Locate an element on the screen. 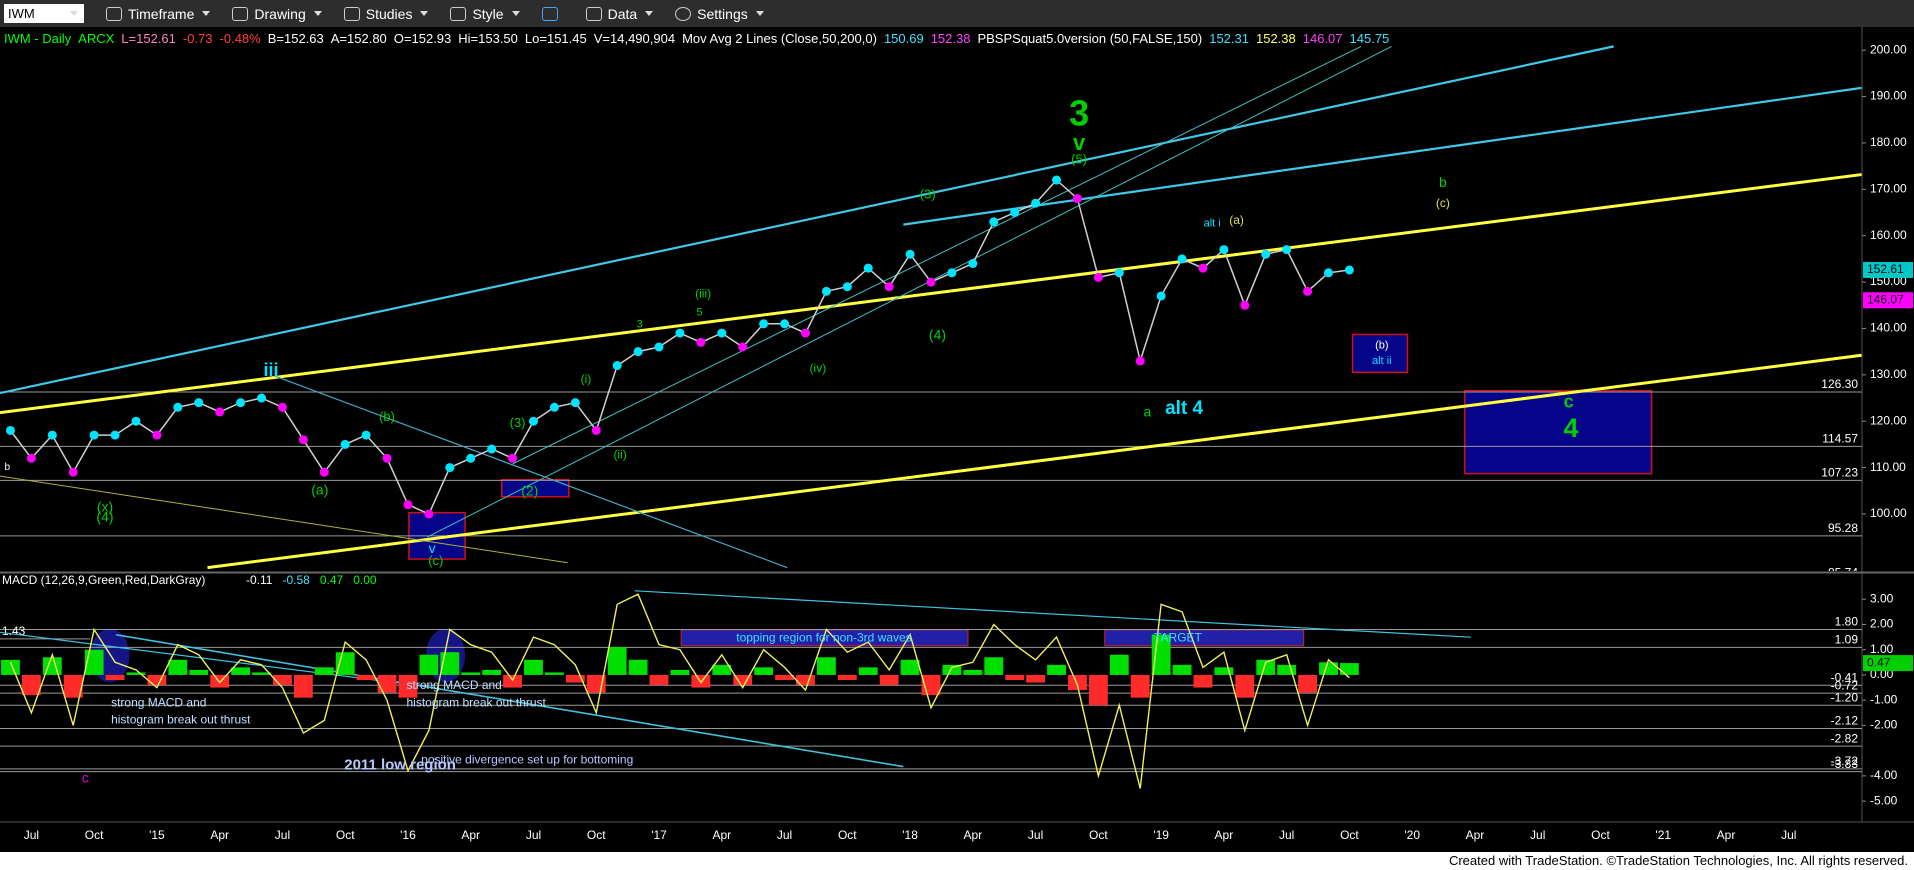  annotation: alt 4 is located at coordinates (1184, 408).